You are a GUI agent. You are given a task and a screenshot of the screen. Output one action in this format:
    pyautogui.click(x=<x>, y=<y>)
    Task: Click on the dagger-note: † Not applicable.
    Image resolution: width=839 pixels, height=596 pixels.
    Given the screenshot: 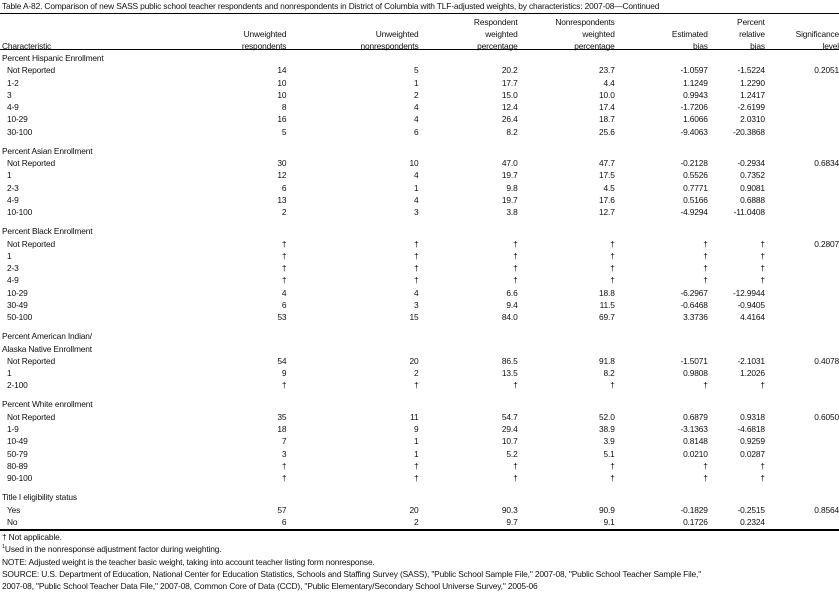 What is the action you would take?
    pyautogui.click(x=32, y=537)
    